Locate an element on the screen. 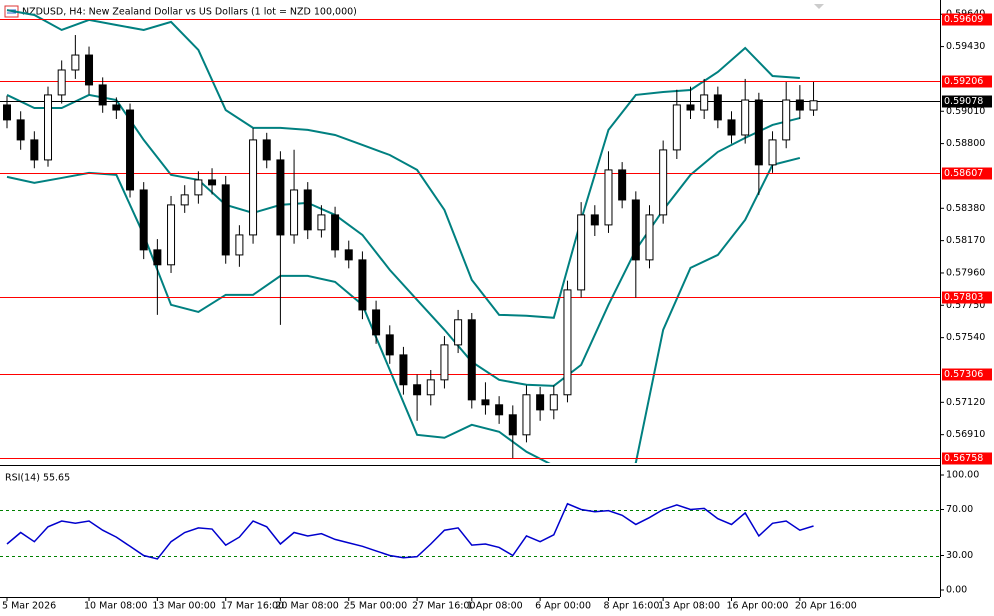  x-tick-label: 13 Apr 08:00 is located at coordinates (689, 606).